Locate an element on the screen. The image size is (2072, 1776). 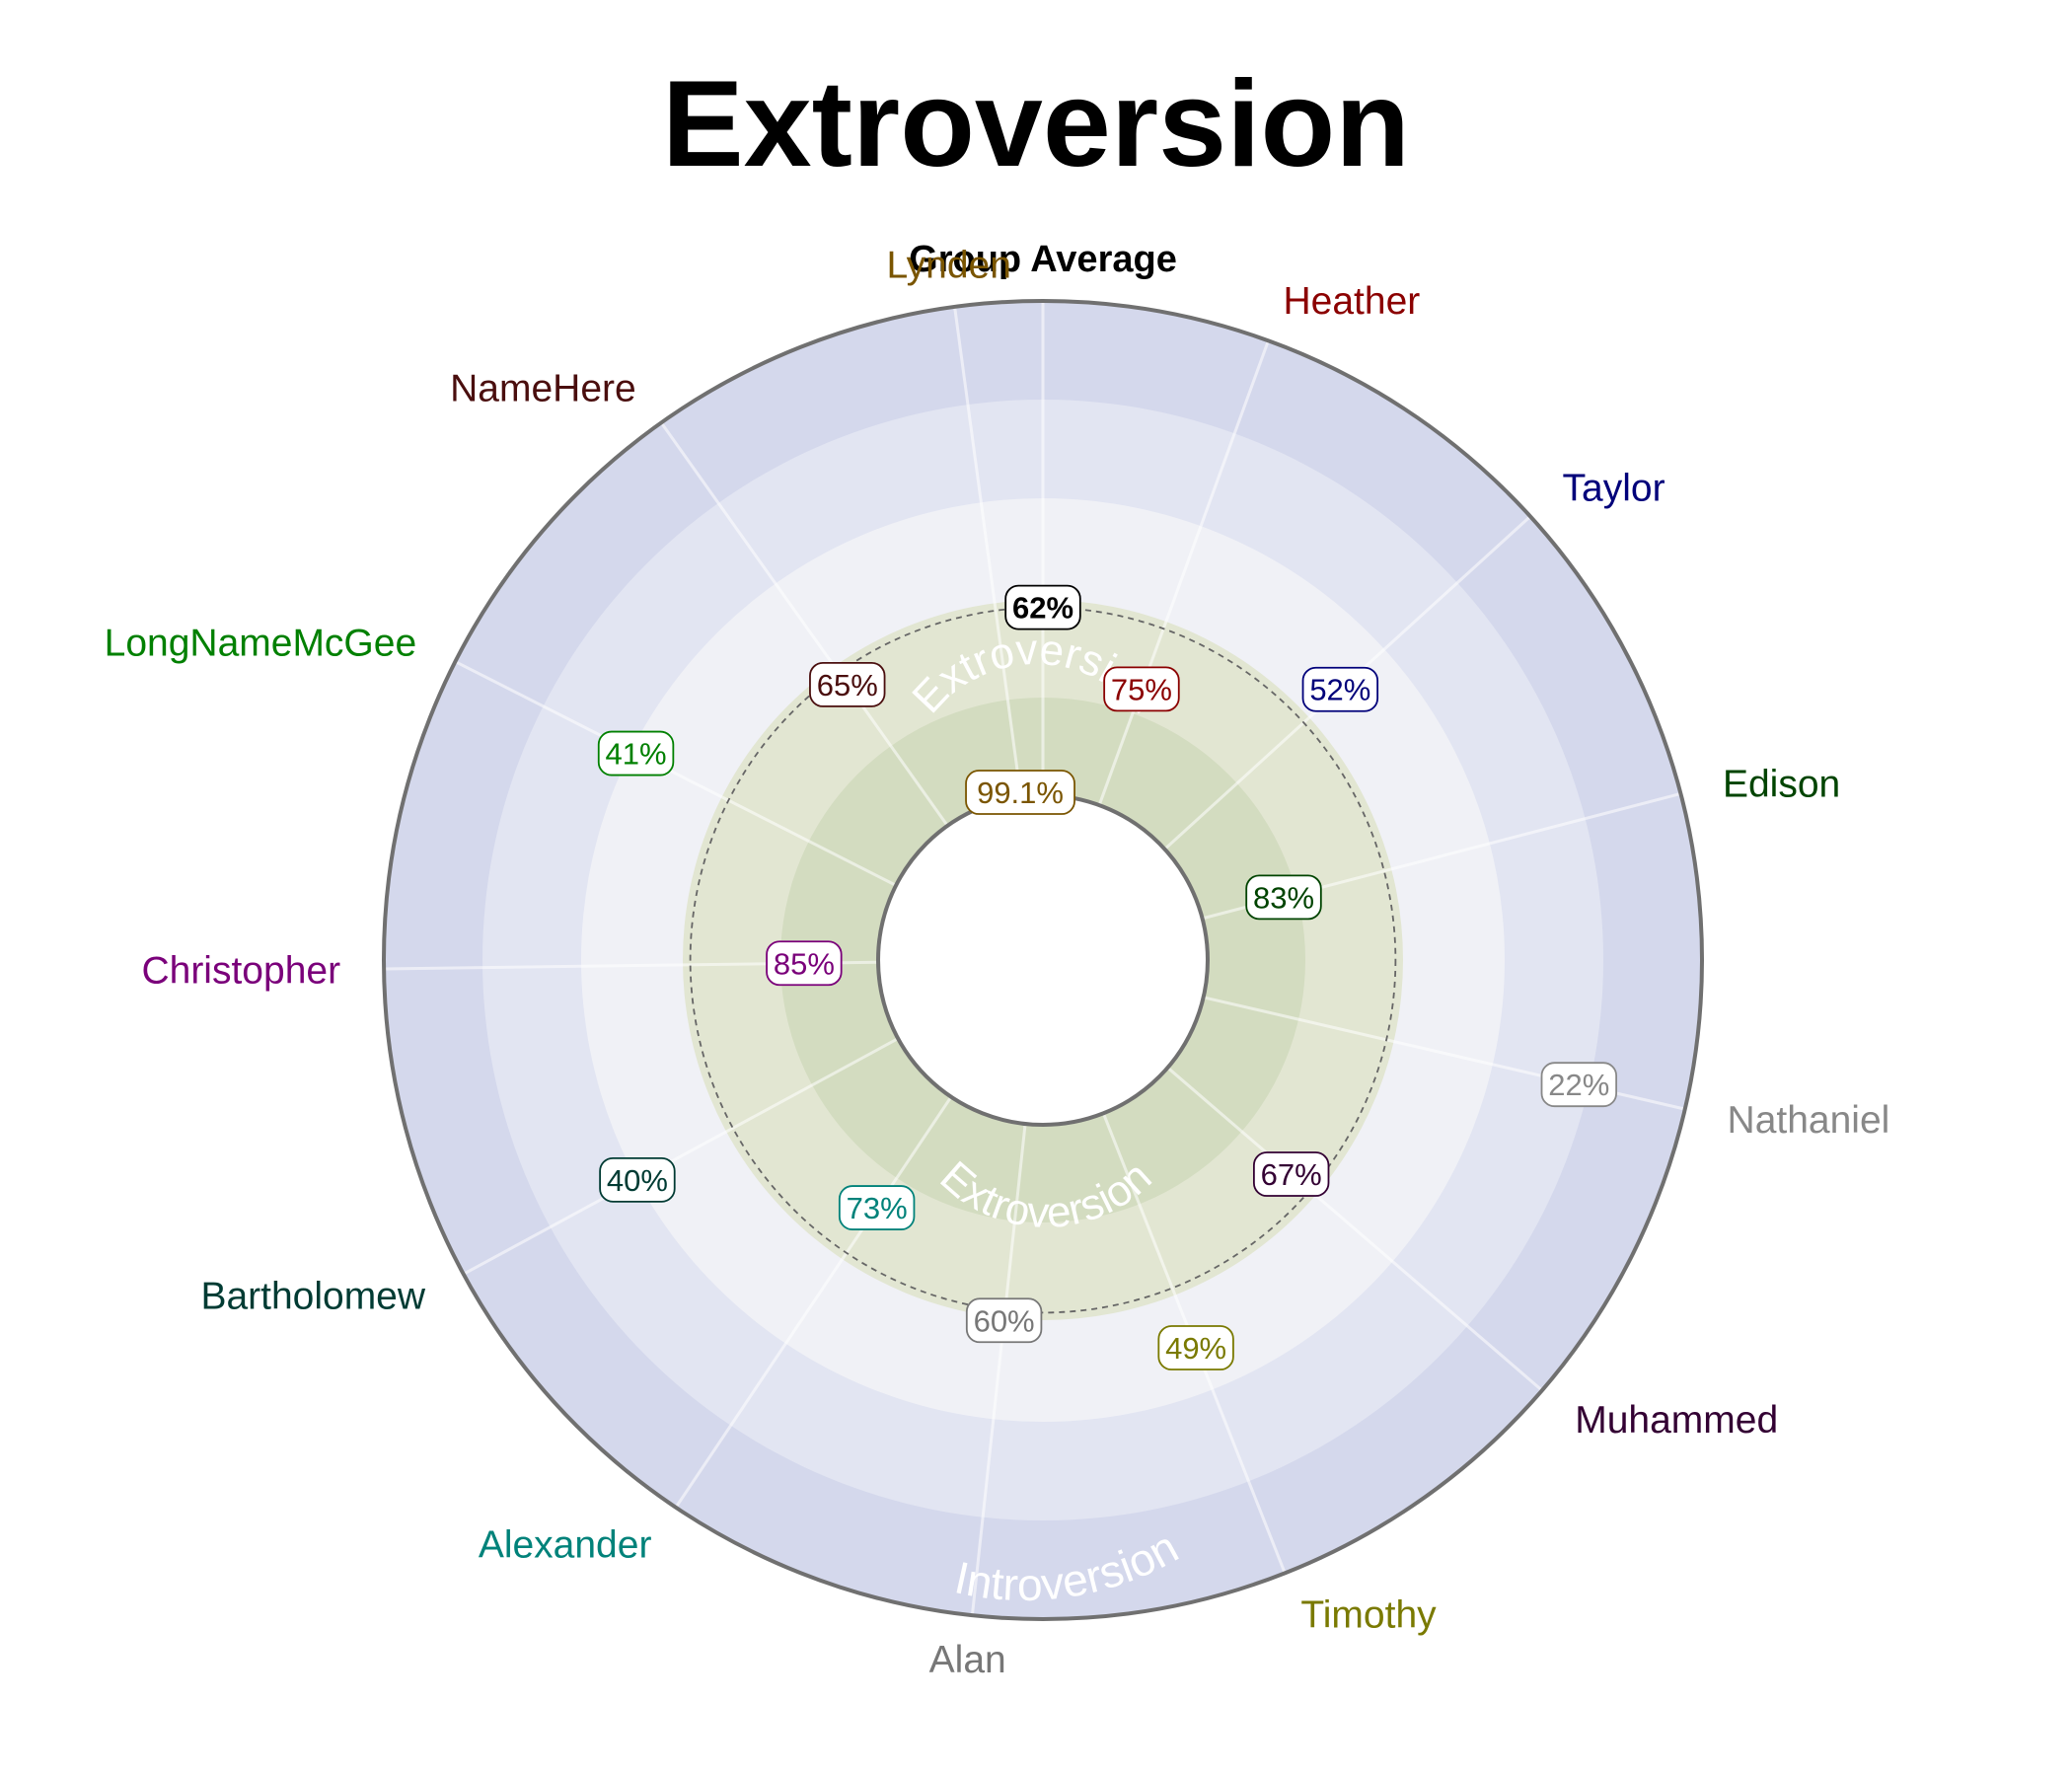
marker-alan: 60% is located at coordinates (1004, 1321).